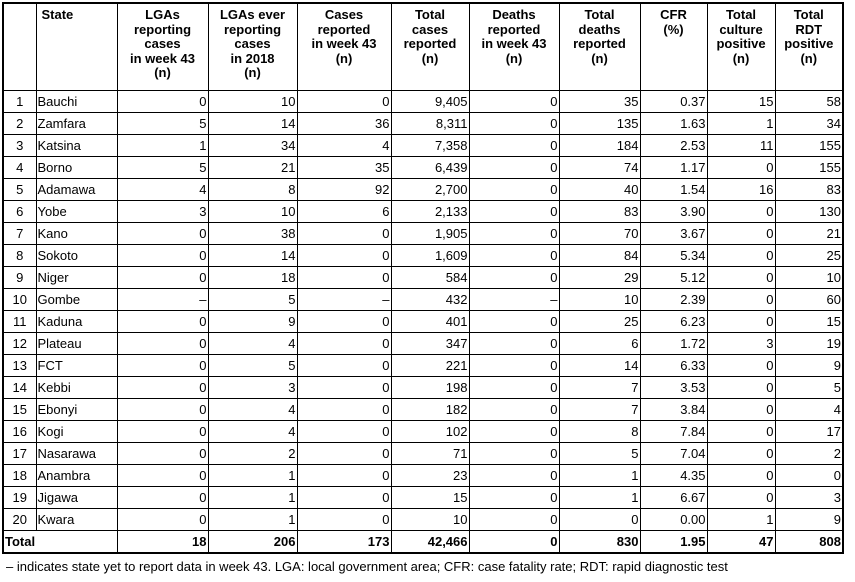 The width and height of the screenshot is (855, 582). What do you see at coordinates (19, 299) in the screenshot?
I see `row-number-cell: 10` at bounding box center [19, 299].